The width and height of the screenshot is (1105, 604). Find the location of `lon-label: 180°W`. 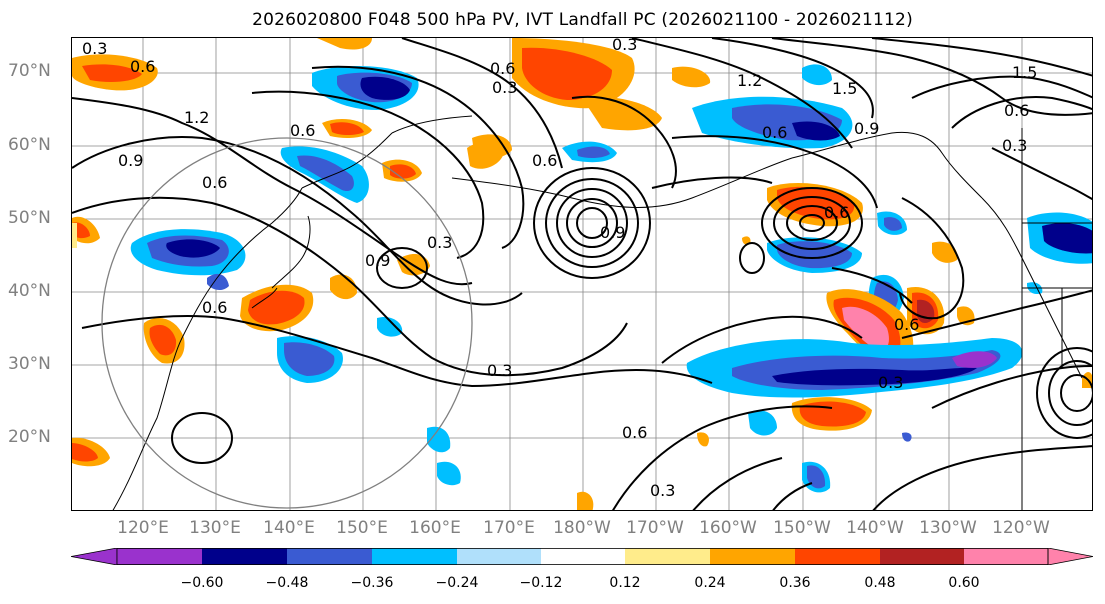

lon-label: 180°W is located at coordinates (582, 528).